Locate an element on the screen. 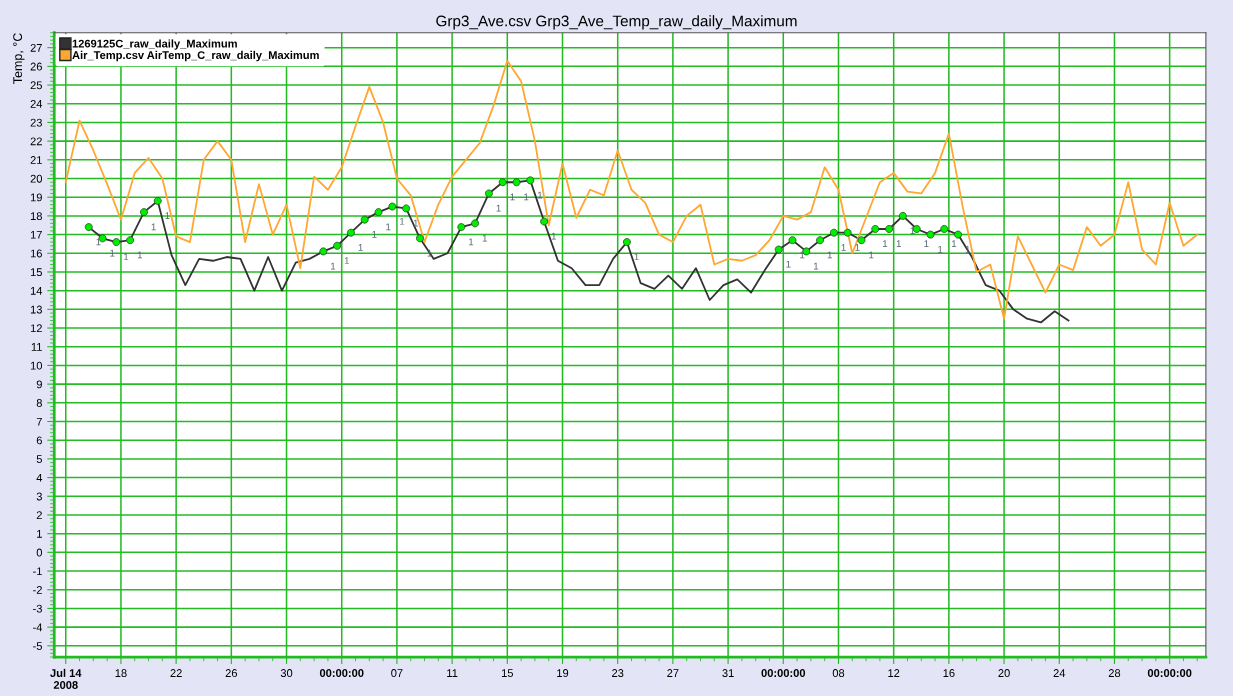 Image resolution: width=1233 pixels, height=696 pixels. y-tick-label: 16 is located at coordinates (36, 253).